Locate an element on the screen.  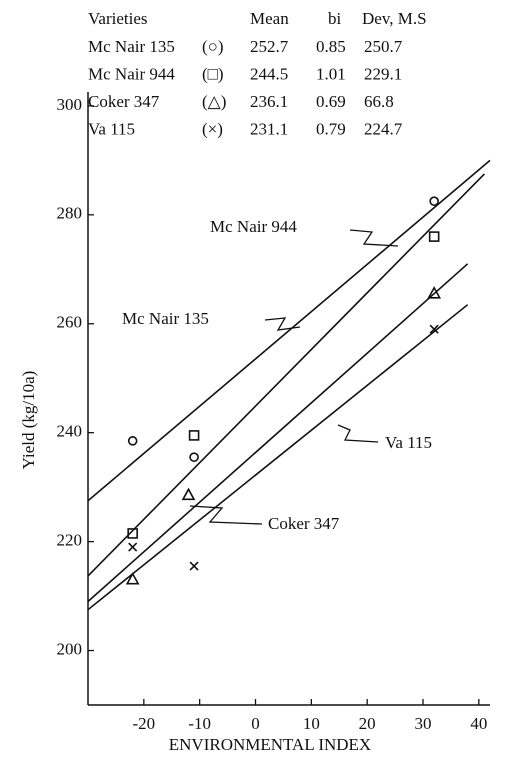
x-tick-label: 10 is located at coordinates (311, 723).